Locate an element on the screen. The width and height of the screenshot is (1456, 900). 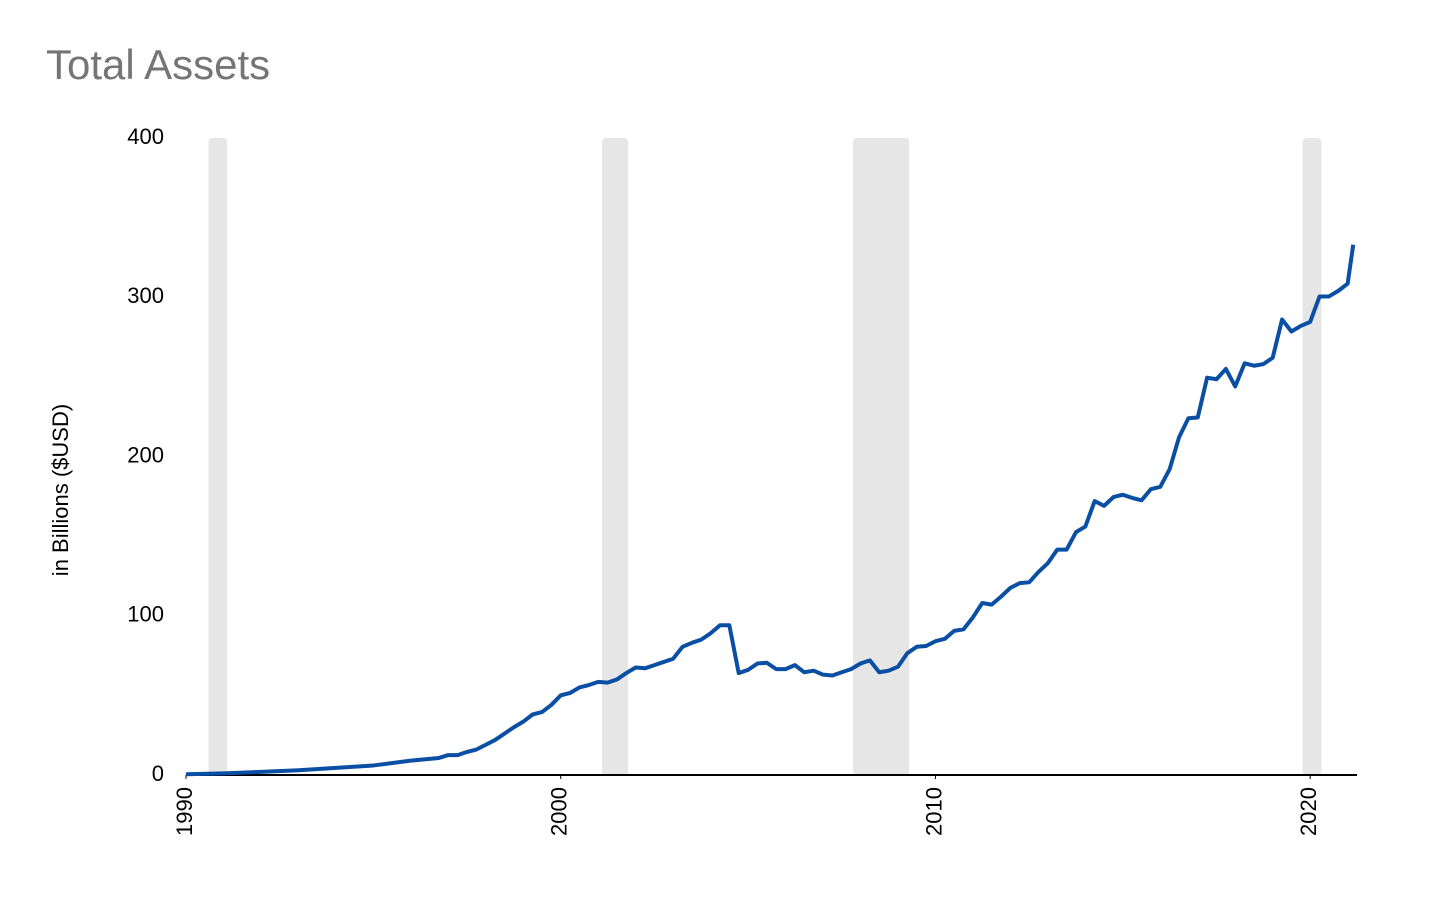
x-tick-label: 2000 is located at coordinates (559, 811).